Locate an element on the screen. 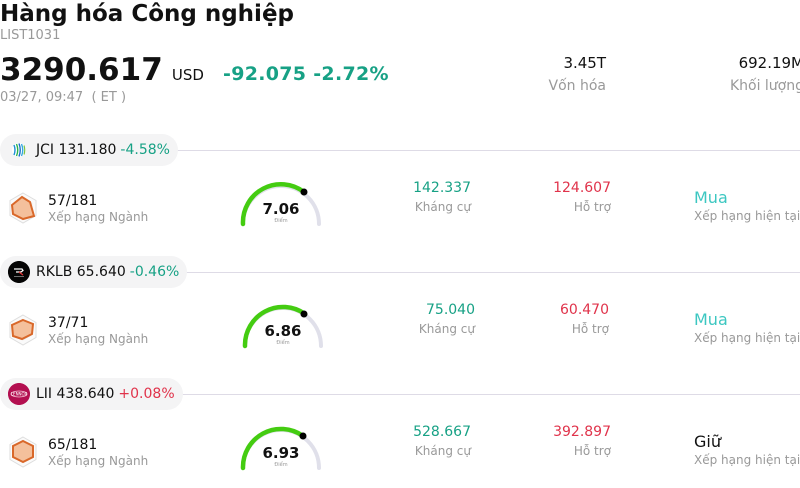 This screenshot has height=488, width=800. stock-header-lii: LENNOX LII 438.640 +0.08% is located at coordinates (400, 394).